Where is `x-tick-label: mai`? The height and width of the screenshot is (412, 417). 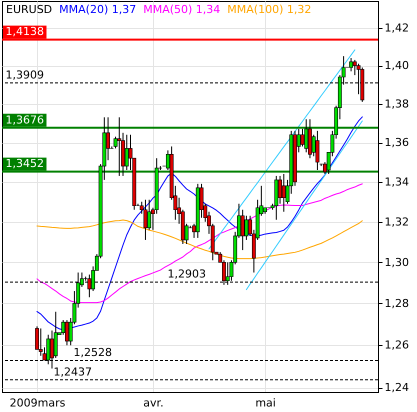 x-tick-label: mai is located at coordinates (265, 403).